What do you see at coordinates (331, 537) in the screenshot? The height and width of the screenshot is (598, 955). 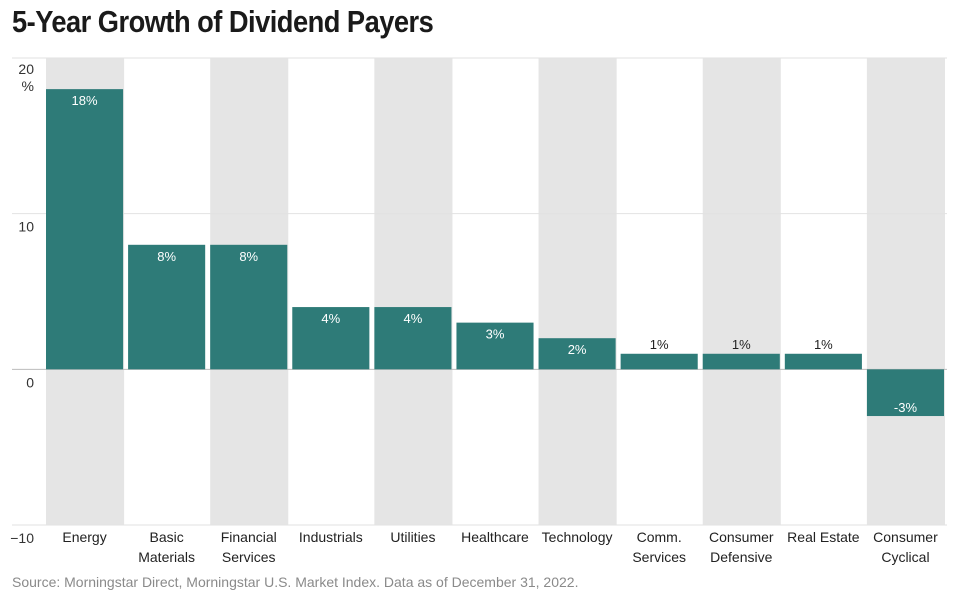 I see `x-category-label: Industrials` at bounding box center [331, 537].